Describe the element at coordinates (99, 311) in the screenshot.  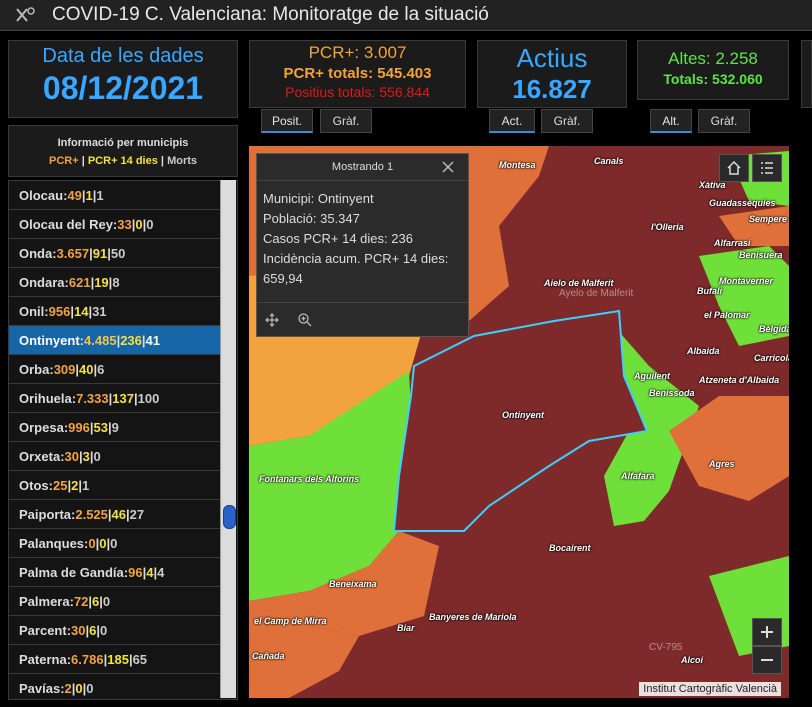
I see `municipality-deaths: 31` at that location.